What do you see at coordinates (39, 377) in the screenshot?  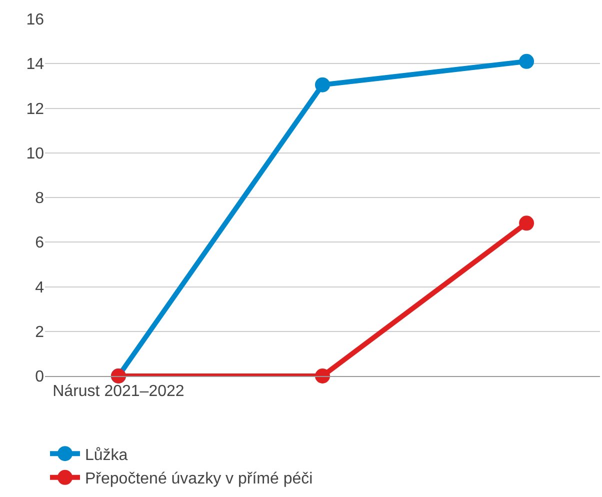 I see `y-tick-label: 0` at bounding box center [39, 377].